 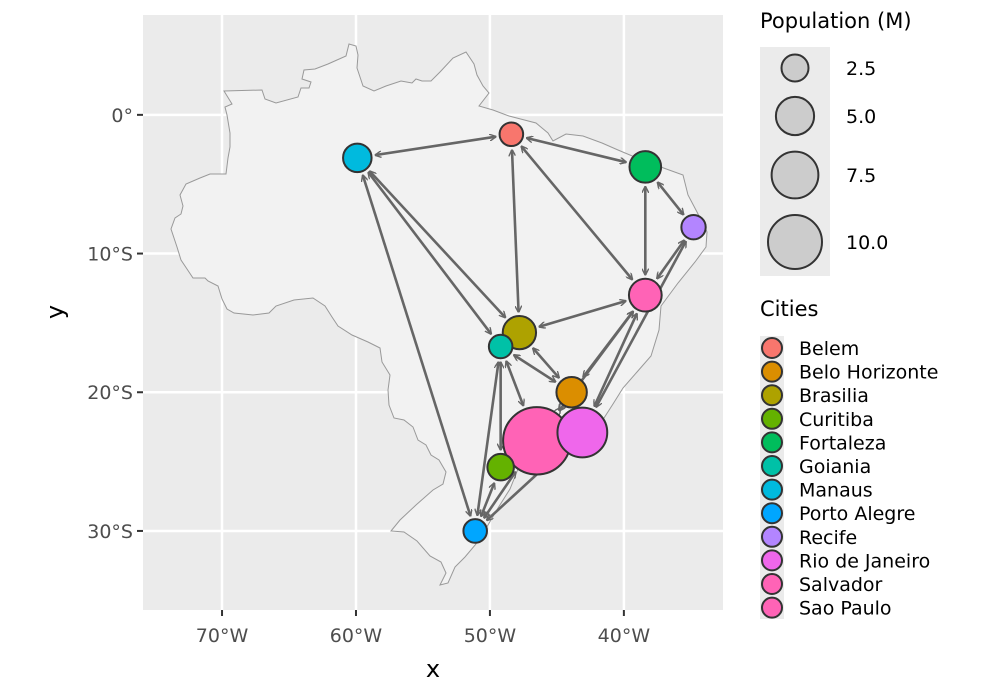 What do you see at coordinates (671, 198) in the screenshot?
I see `edge-fortaleza-recife` at bounding box center [671, 198].